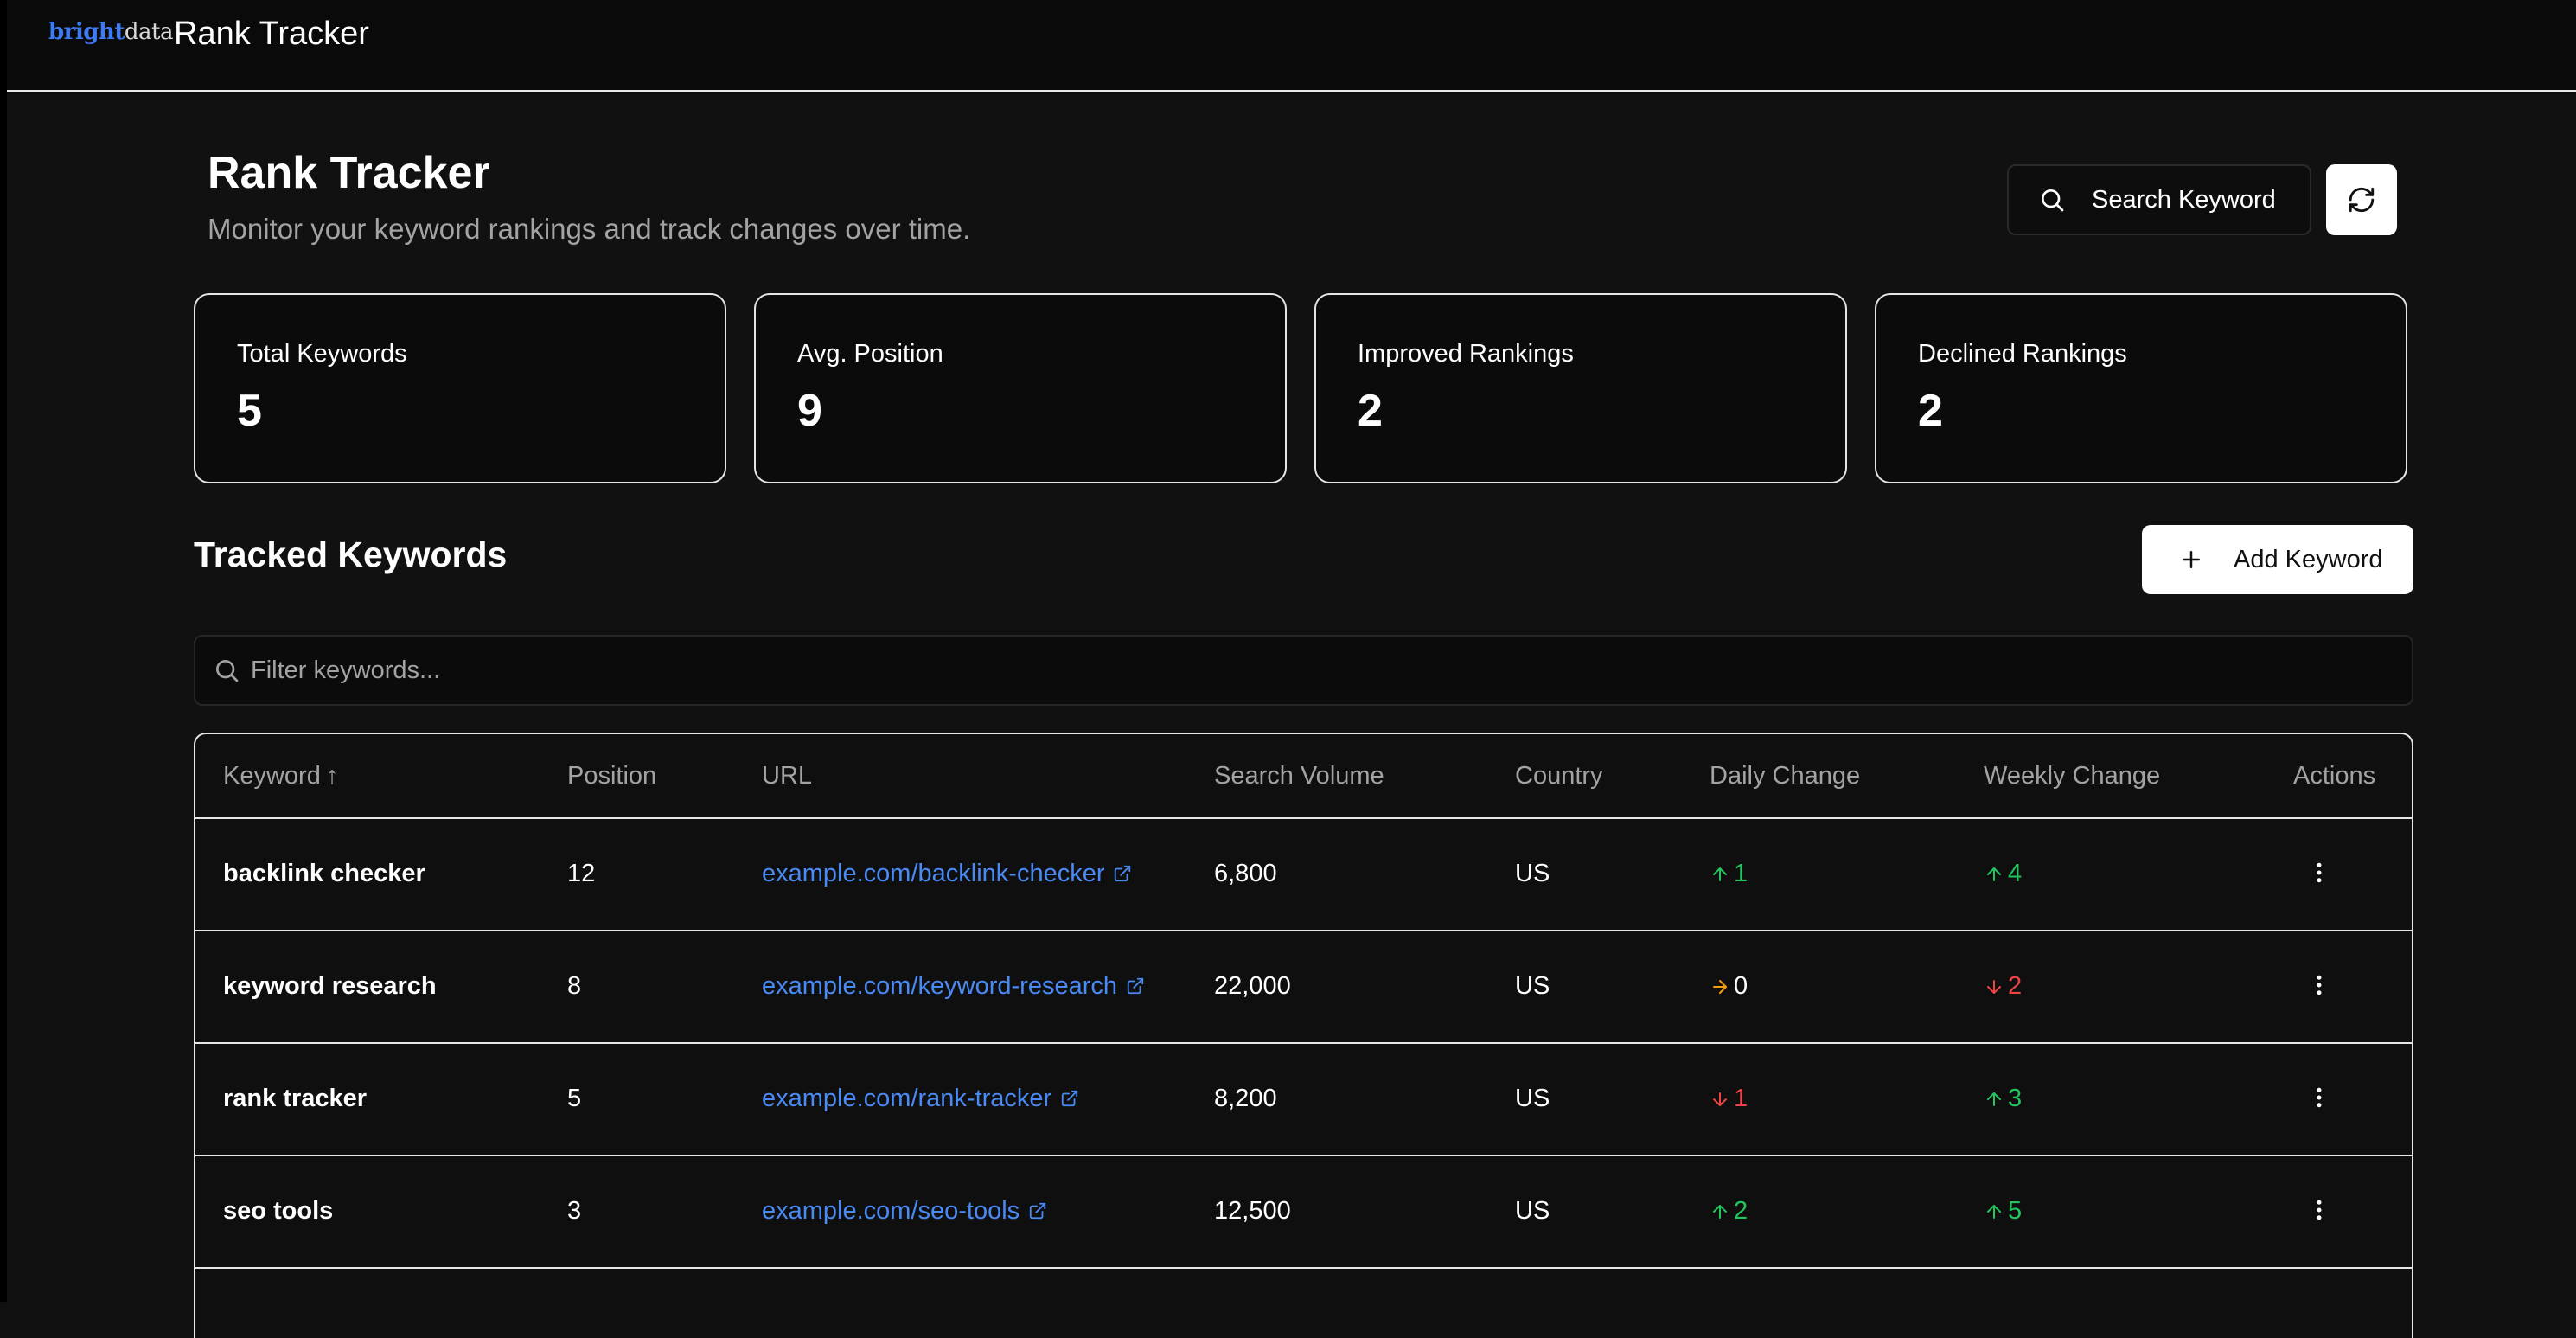 This screenshot has height=1338, width=2576. I want to click on url-text: example.com/backlink-checker, so click(934, 873).